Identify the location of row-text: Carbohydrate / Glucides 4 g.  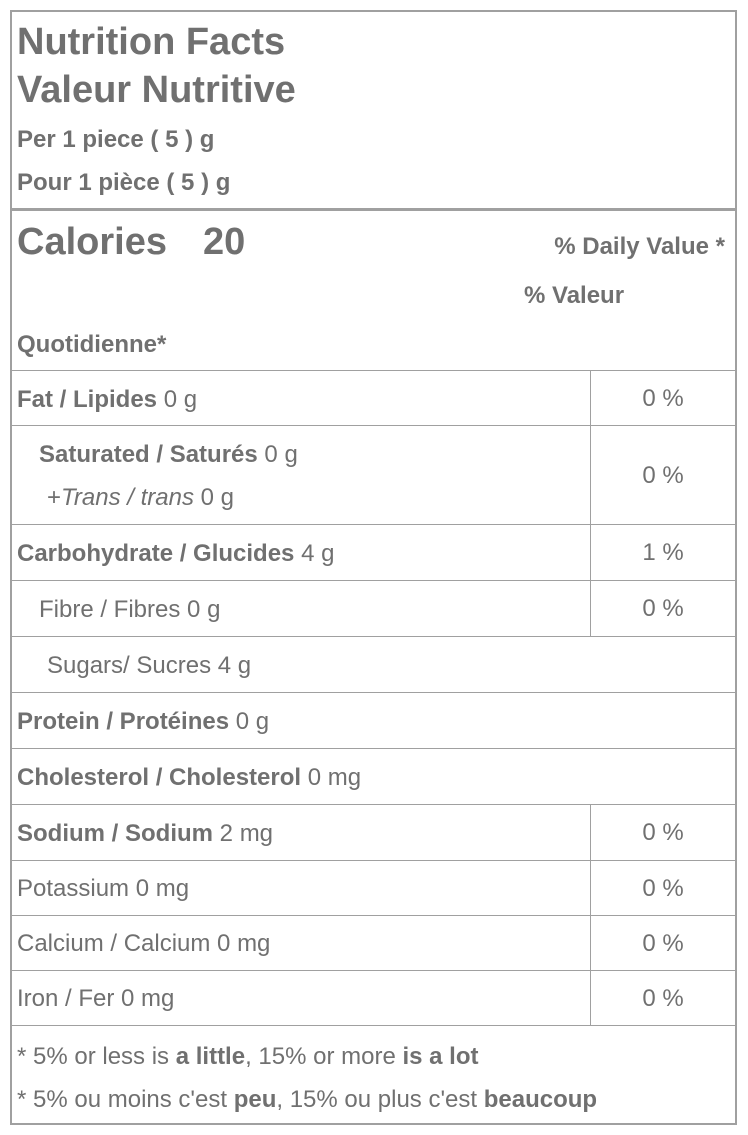
(175, 553).